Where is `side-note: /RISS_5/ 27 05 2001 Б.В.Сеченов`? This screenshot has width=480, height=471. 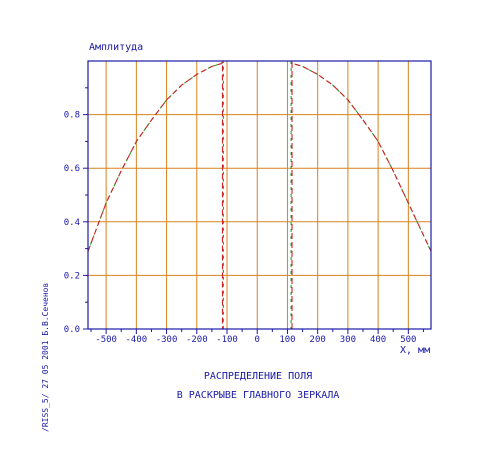
side-note: /RISS_5/ 27 05 2001 Б.В.Сеченов is located at coordinates (45, 357).